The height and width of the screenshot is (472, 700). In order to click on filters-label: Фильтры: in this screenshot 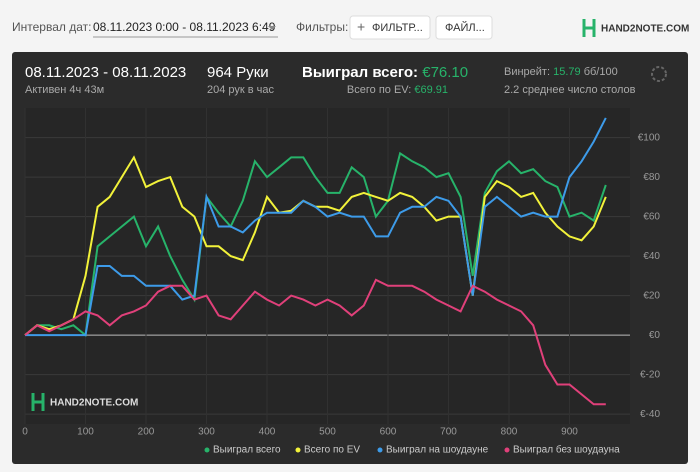, I will do `click(322, 27)`.